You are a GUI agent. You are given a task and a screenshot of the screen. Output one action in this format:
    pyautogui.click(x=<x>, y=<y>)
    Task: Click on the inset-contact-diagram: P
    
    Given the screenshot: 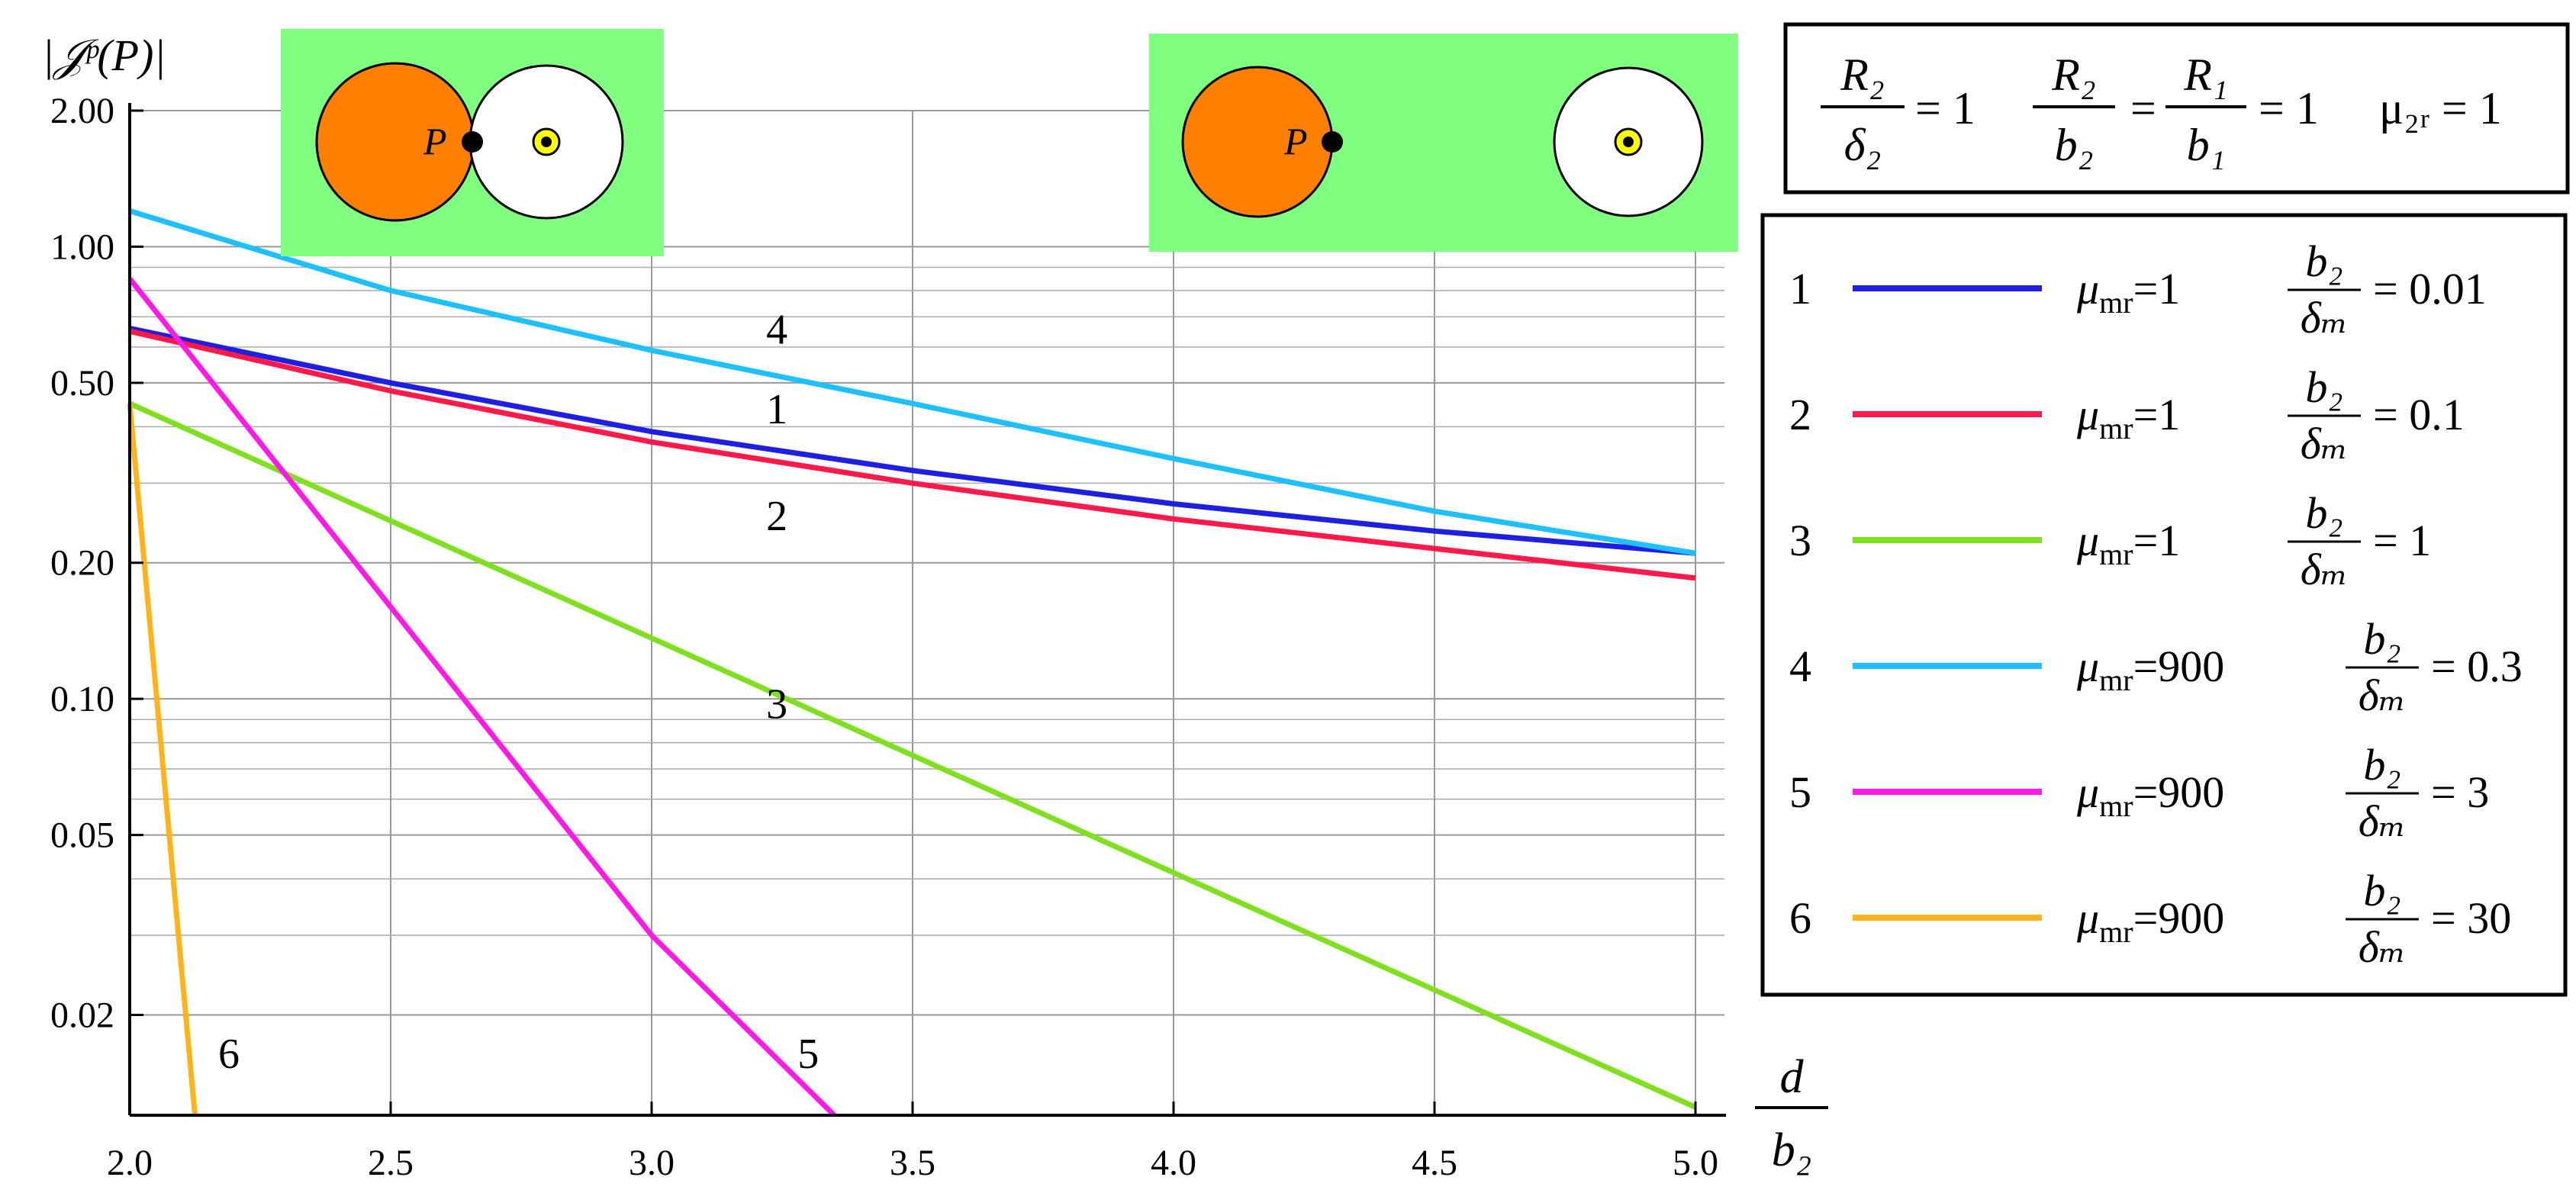 What is the action you would take?
    pyautogui.click(x=472, y=142)
    